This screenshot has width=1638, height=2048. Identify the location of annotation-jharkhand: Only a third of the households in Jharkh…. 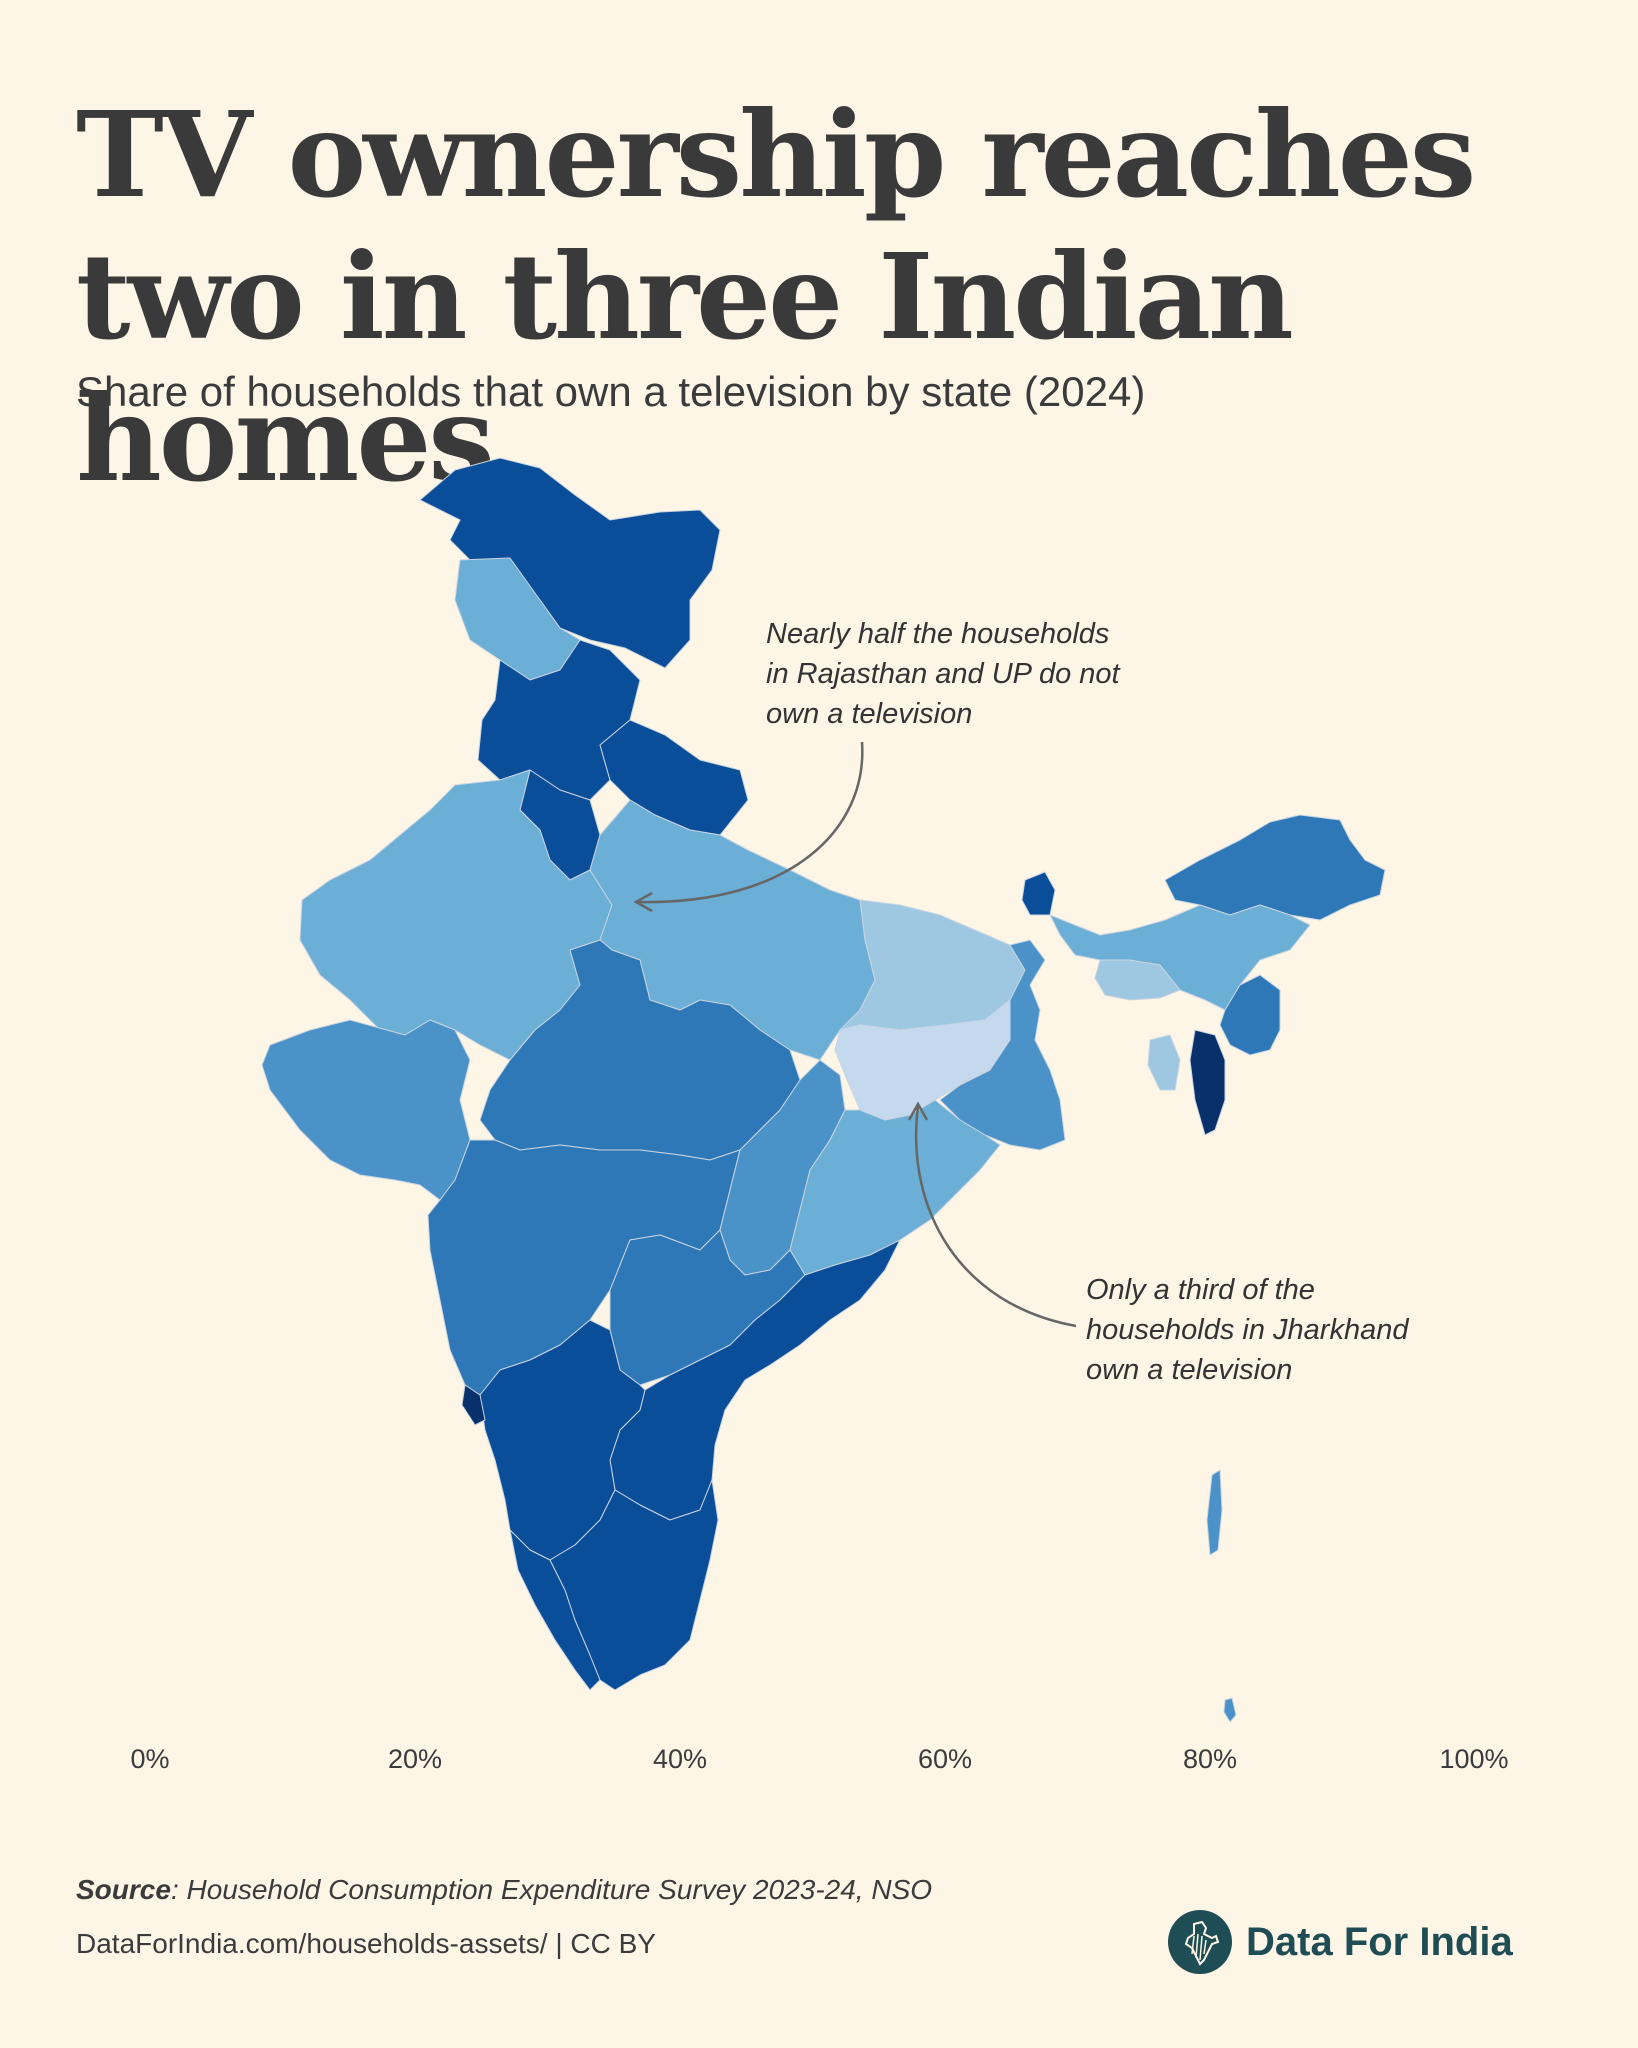
(1247, 1330).